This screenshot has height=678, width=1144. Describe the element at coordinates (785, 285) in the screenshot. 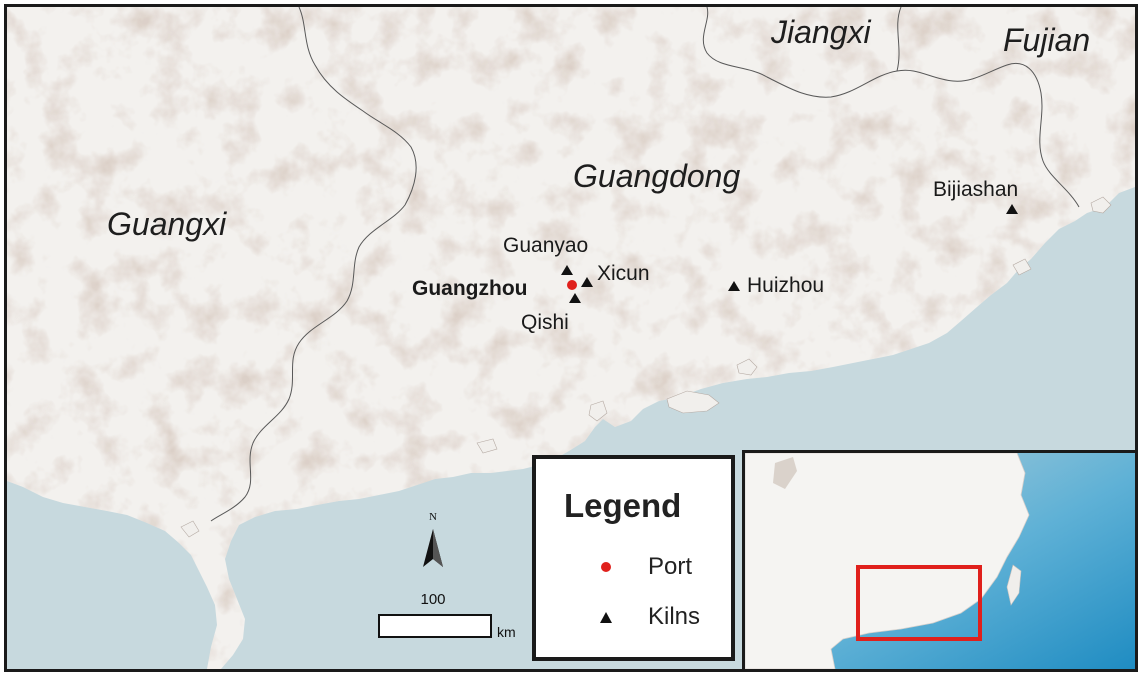

I see `kiln-label-huizhou: Huizhou` at that location.